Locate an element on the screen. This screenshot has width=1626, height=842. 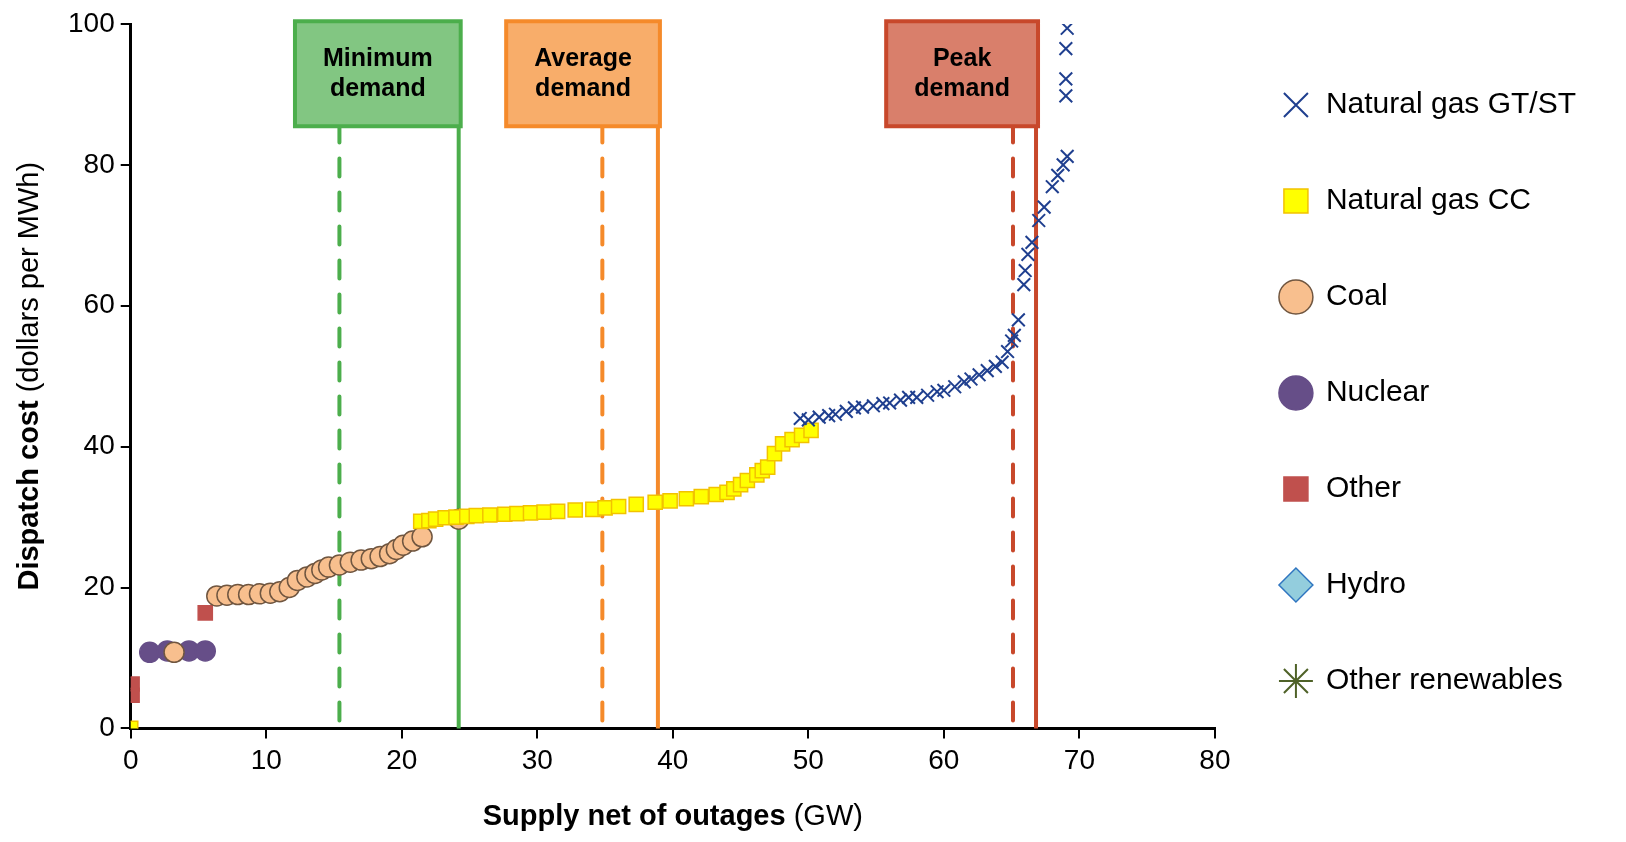
y-tick-label: 100 is located at coordinates (91, 22).